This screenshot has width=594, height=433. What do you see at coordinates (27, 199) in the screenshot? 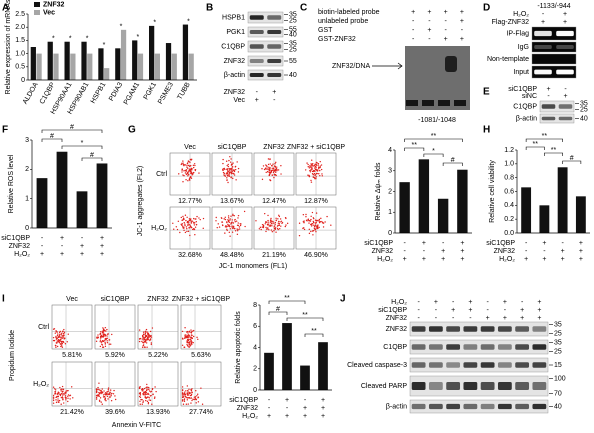
I see `y-tick-label: 1` at bounding box center [27, 199].